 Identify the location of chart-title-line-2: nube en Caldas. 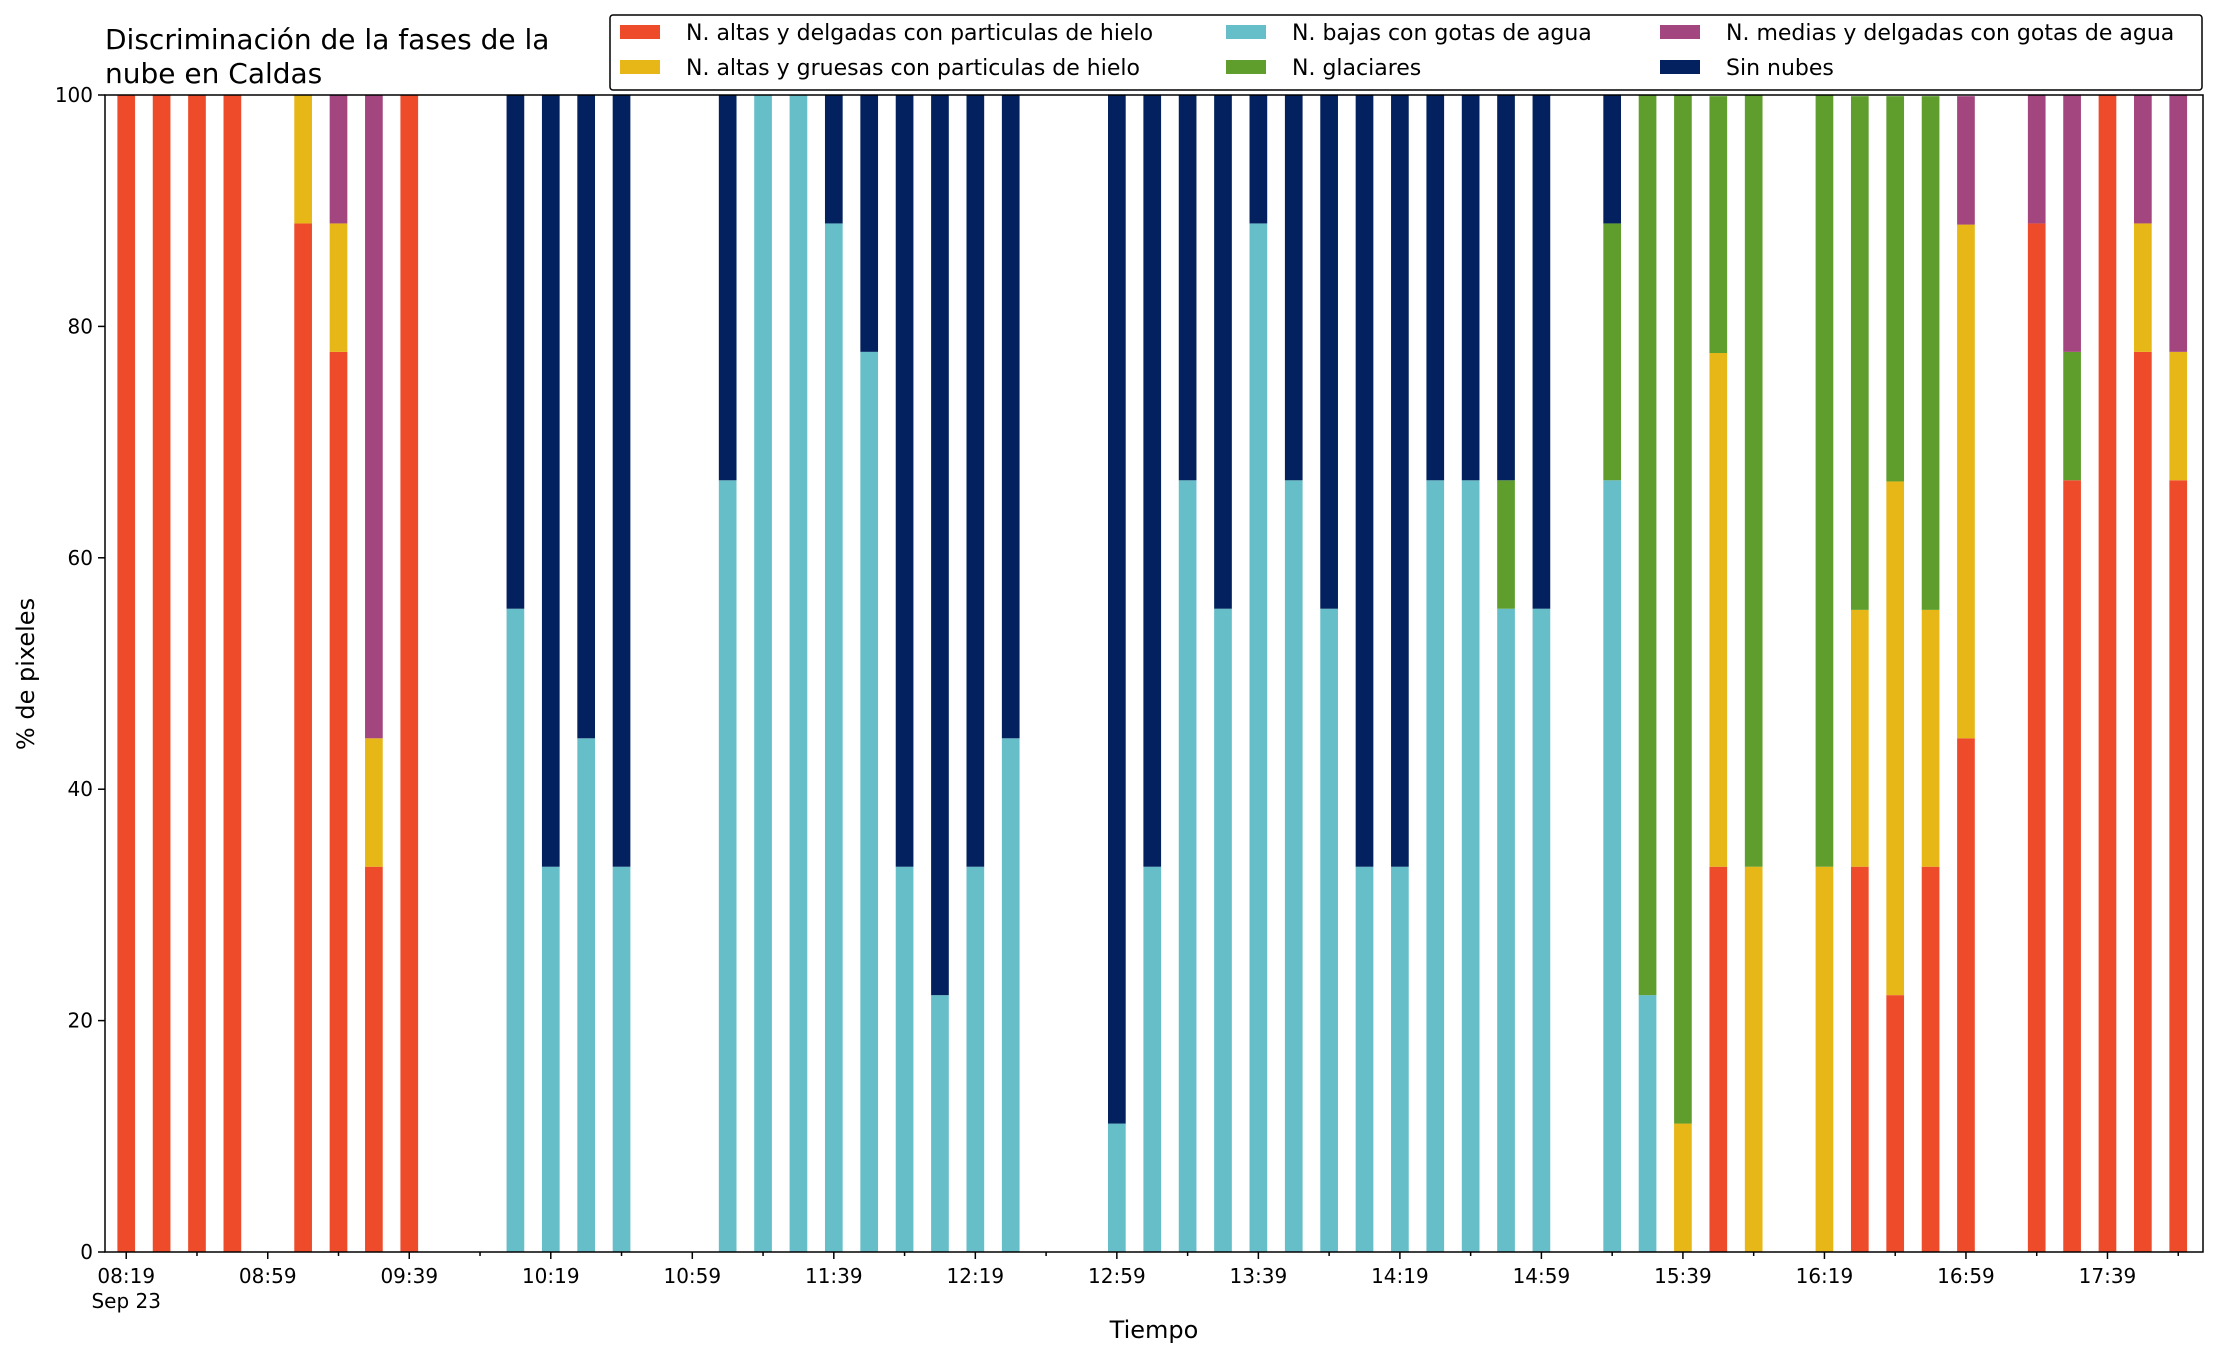
(213, 73).